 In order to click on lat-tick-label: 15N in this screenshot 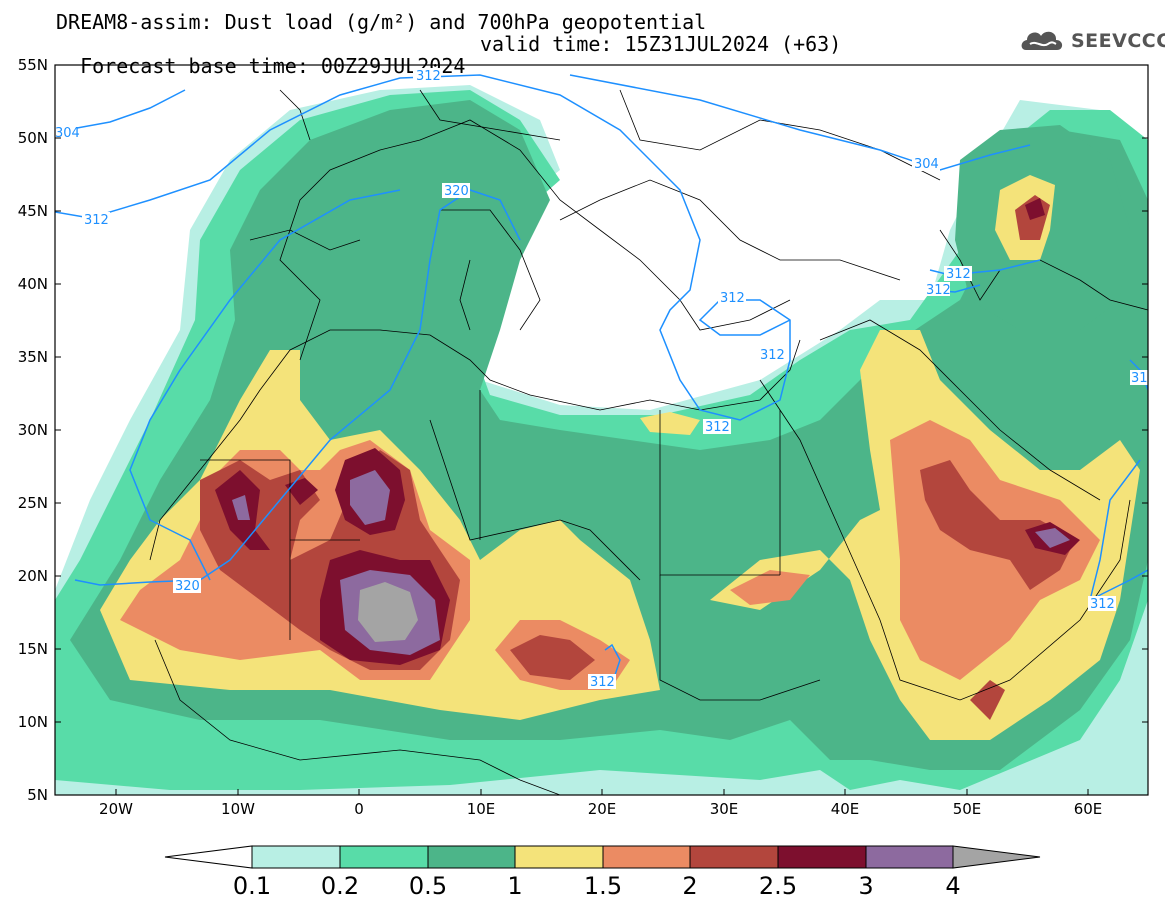, I will do `click(33, 649)`.